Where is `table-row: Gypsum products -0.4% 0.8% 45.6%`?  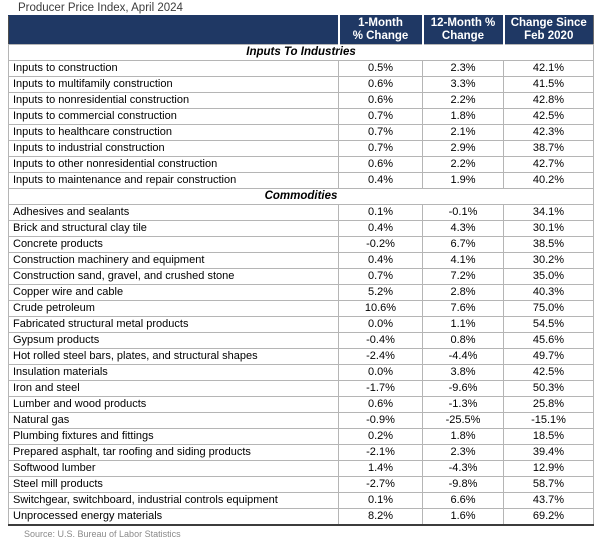
table-row: Gypsum products -0.4% 0.8% 45.6% is located at coordinates (301, 340).